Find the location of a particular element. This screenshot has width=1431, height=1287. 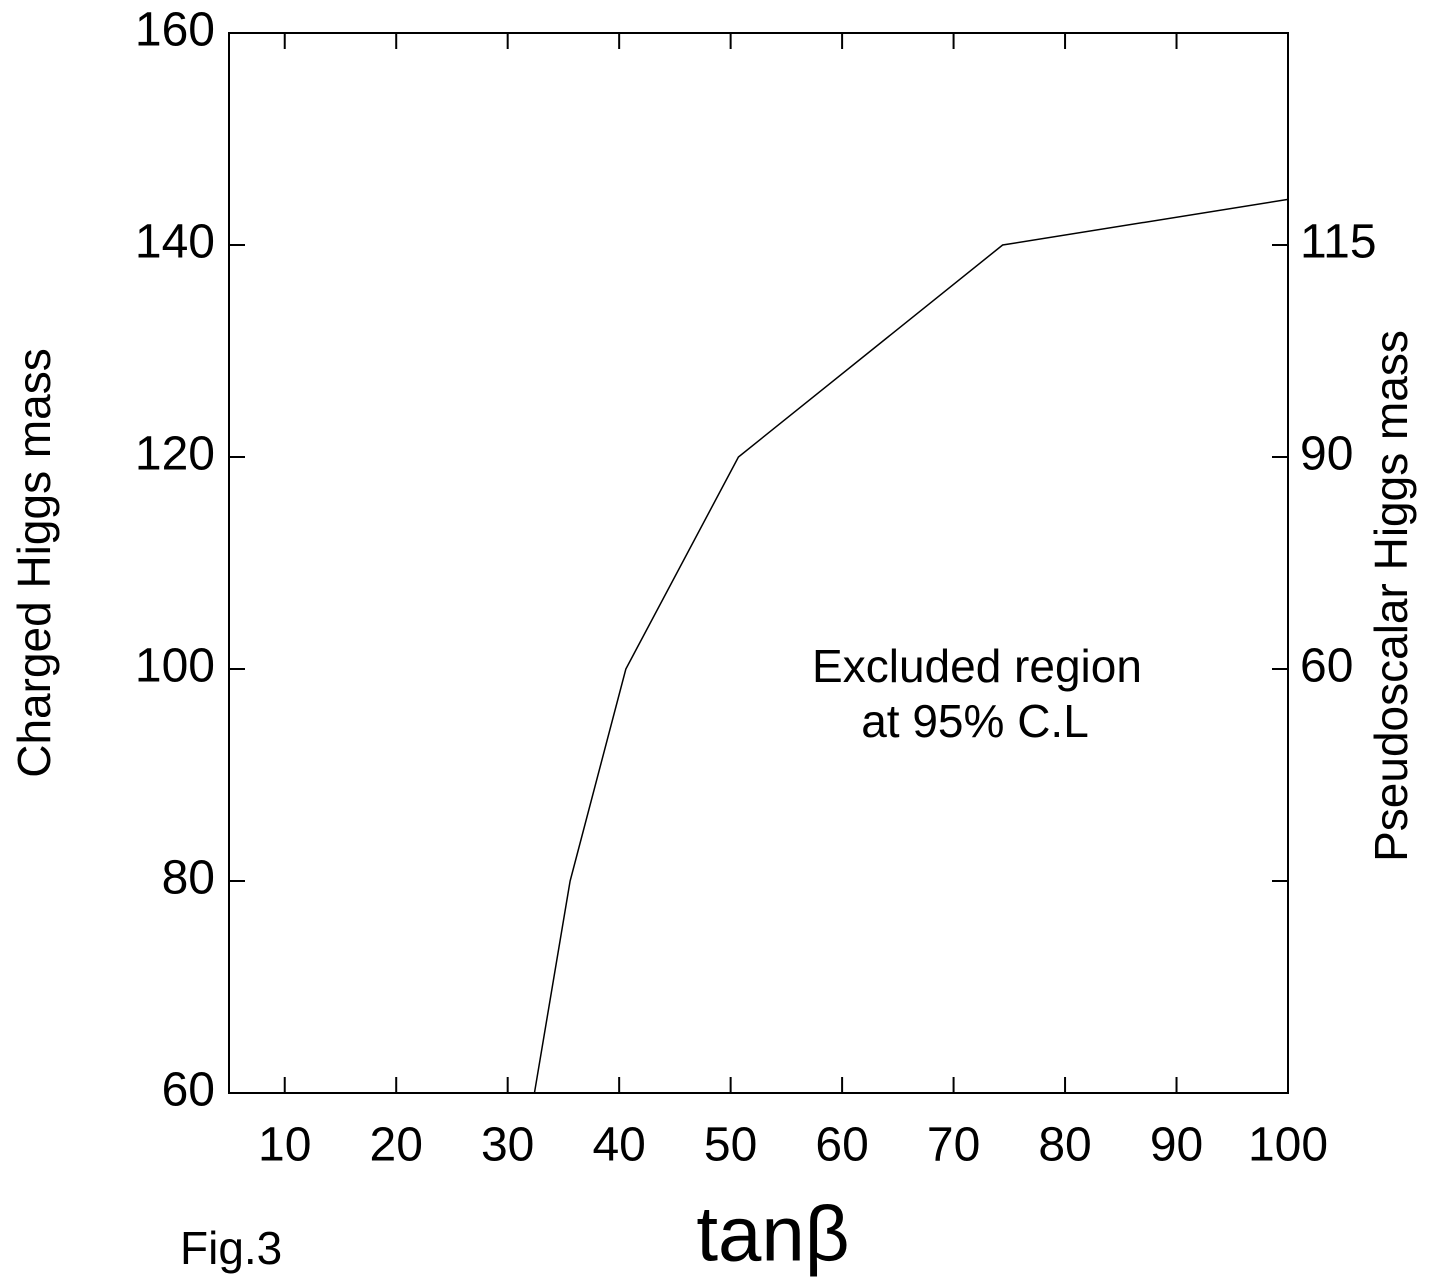

x-tick-label: 30 is located at coordinates (507, 1145).